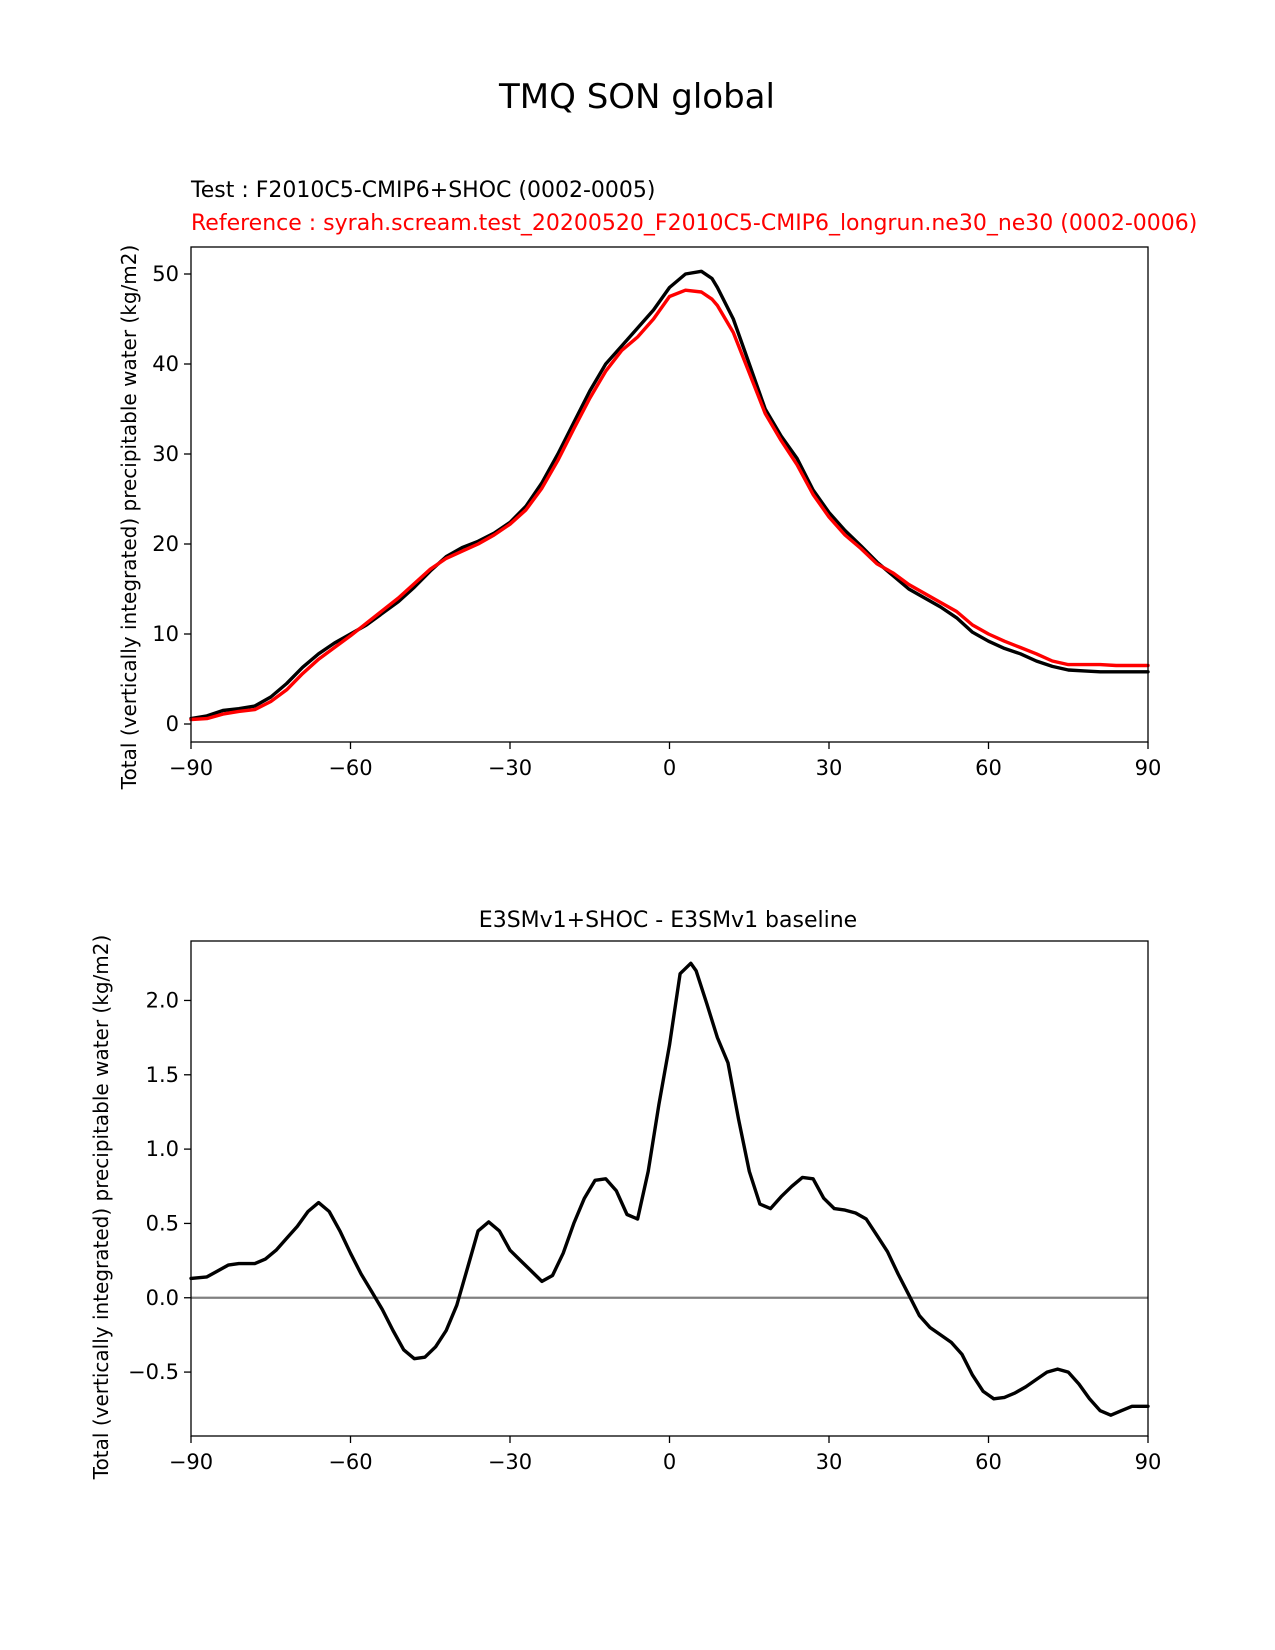  I want to click on y-tick-label: 0, so click(172, 724).